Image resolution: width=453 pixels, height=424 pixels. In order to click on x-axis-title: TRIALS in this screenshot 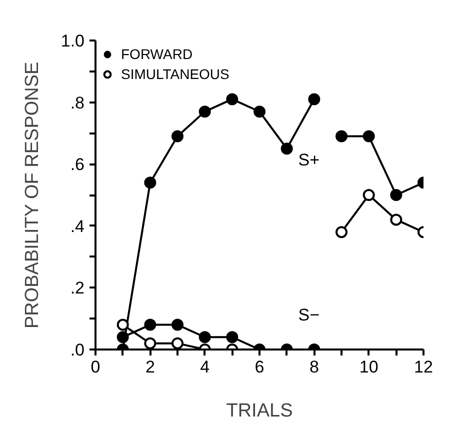, I will do `click(259, 411)`.